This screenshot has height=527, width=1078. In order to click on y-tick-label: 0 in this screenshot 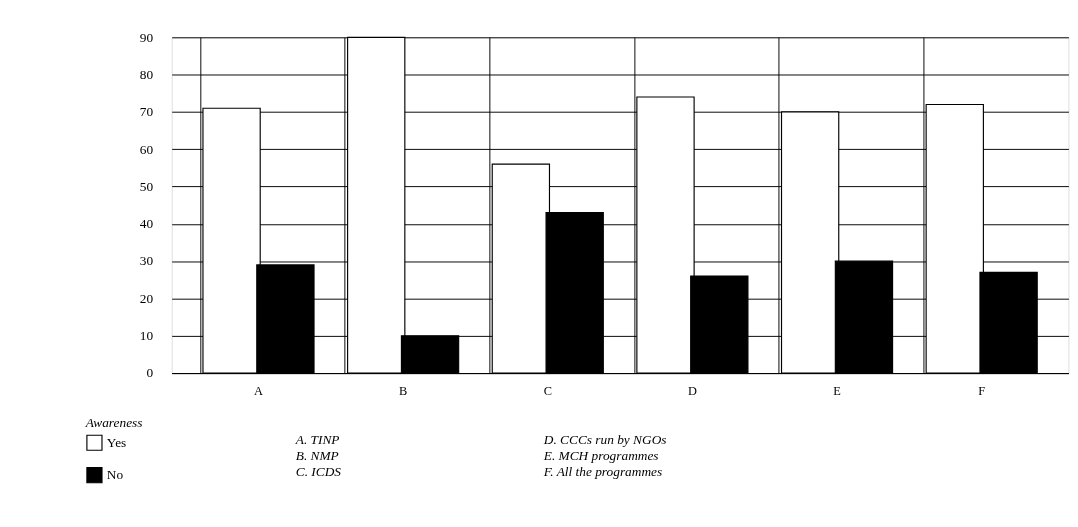, I will do `click(150, 373)`.